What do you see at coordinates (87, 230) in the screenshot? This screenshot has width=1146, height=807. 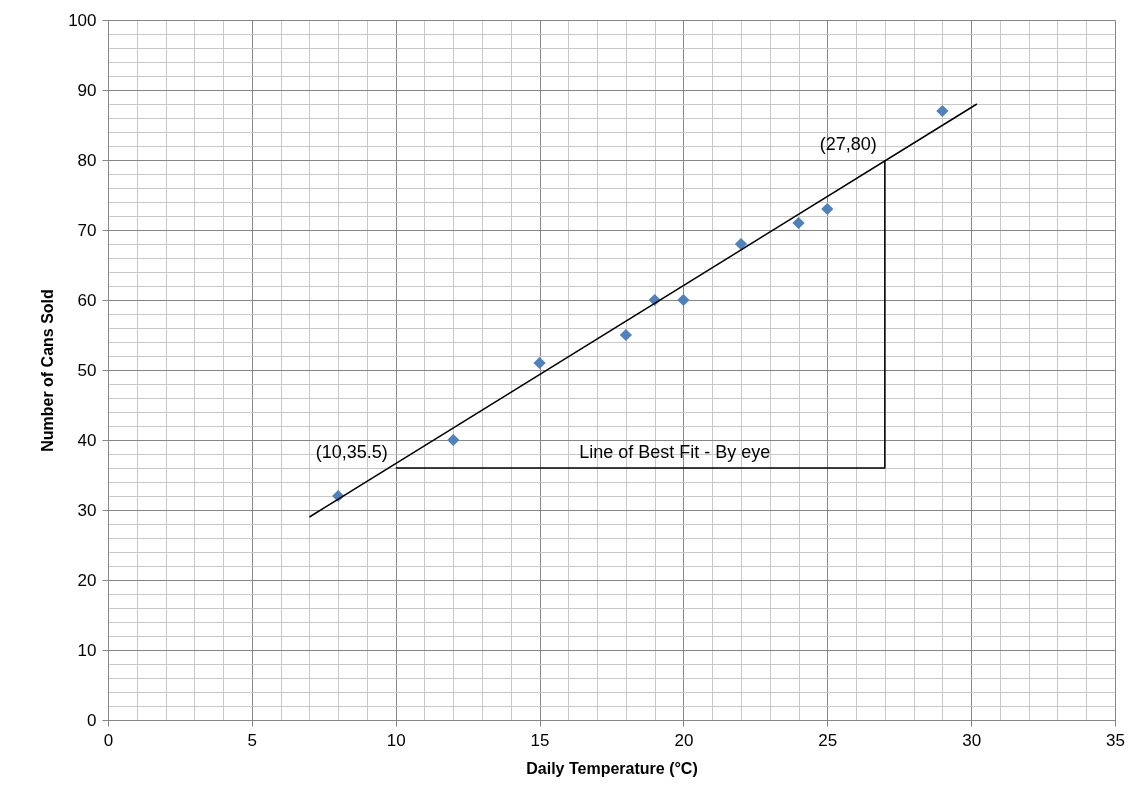 I see `y-tick-label: 70` at bounding box center [87, 230].